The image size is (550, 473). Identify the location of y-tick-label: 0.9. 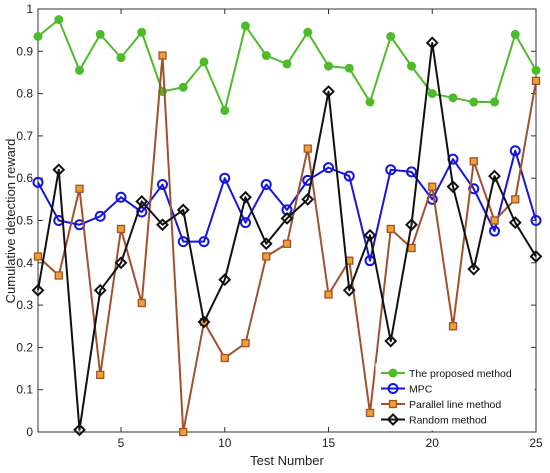
(24, 51).